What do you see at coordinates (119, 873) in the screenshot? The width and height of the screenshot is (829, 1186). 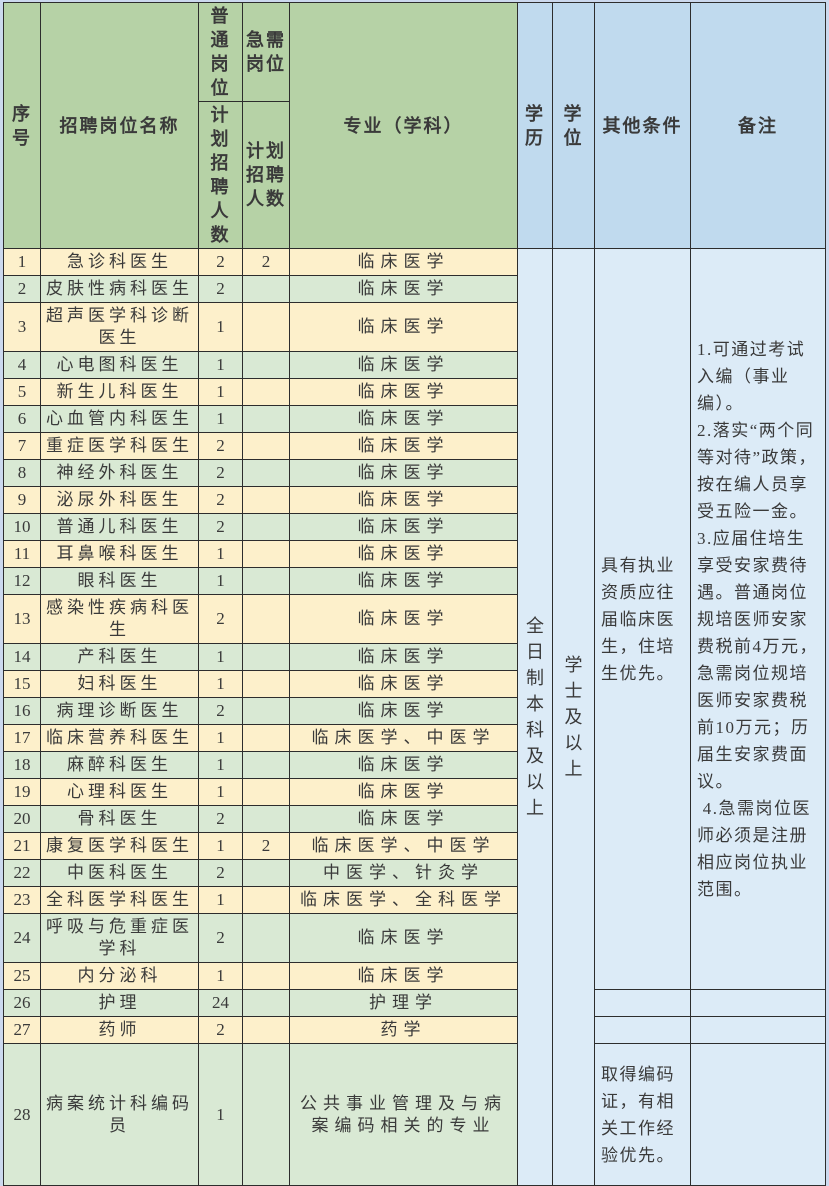 I see `cell-position-name: 中医科医生` at bounding box center [119, 873].